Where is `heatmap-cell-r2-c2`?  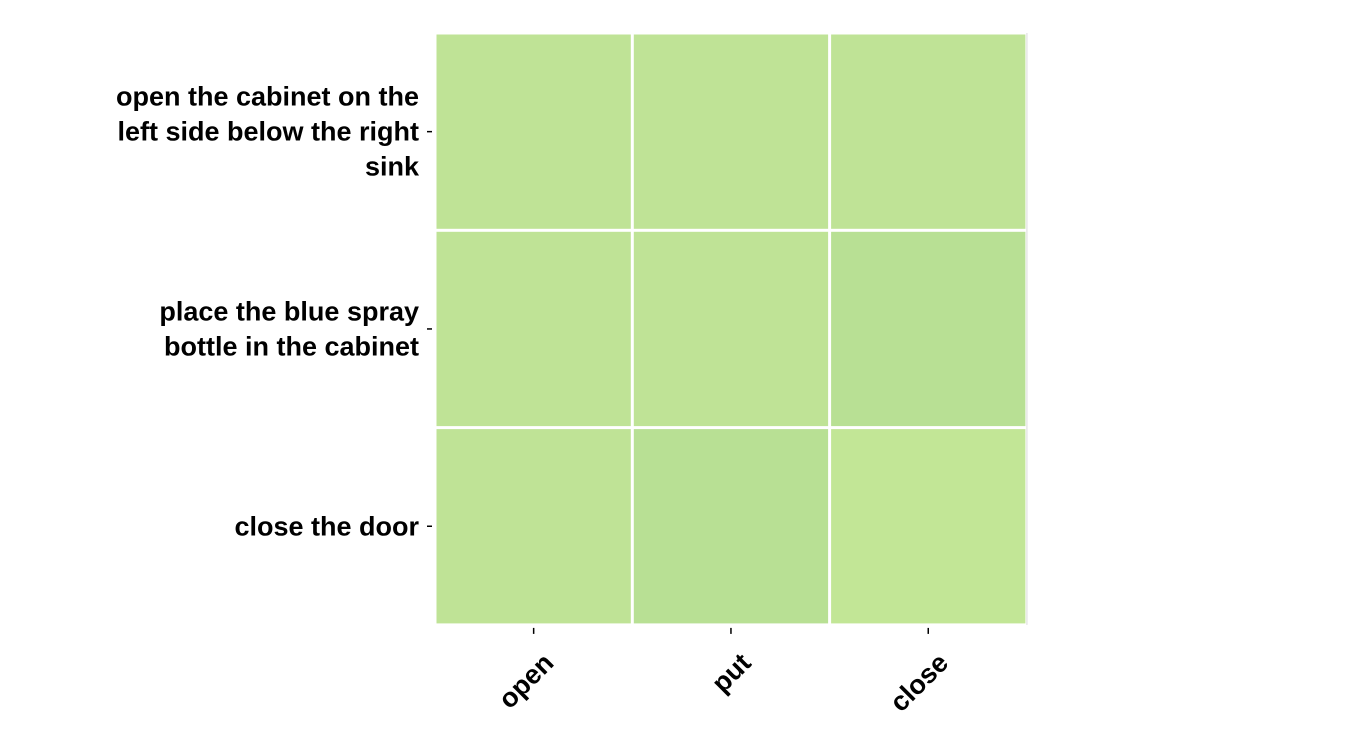
heatmap-cell-r2-c2 is located at coordinates (928, 526).